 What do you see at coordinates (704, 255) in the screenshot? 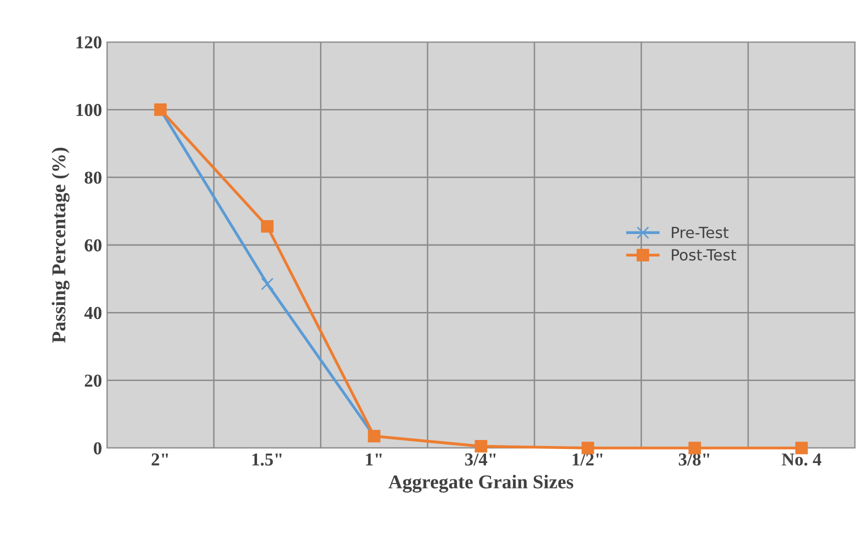
I see `legend-label: Post-Test` at bounding box center [704, 255].